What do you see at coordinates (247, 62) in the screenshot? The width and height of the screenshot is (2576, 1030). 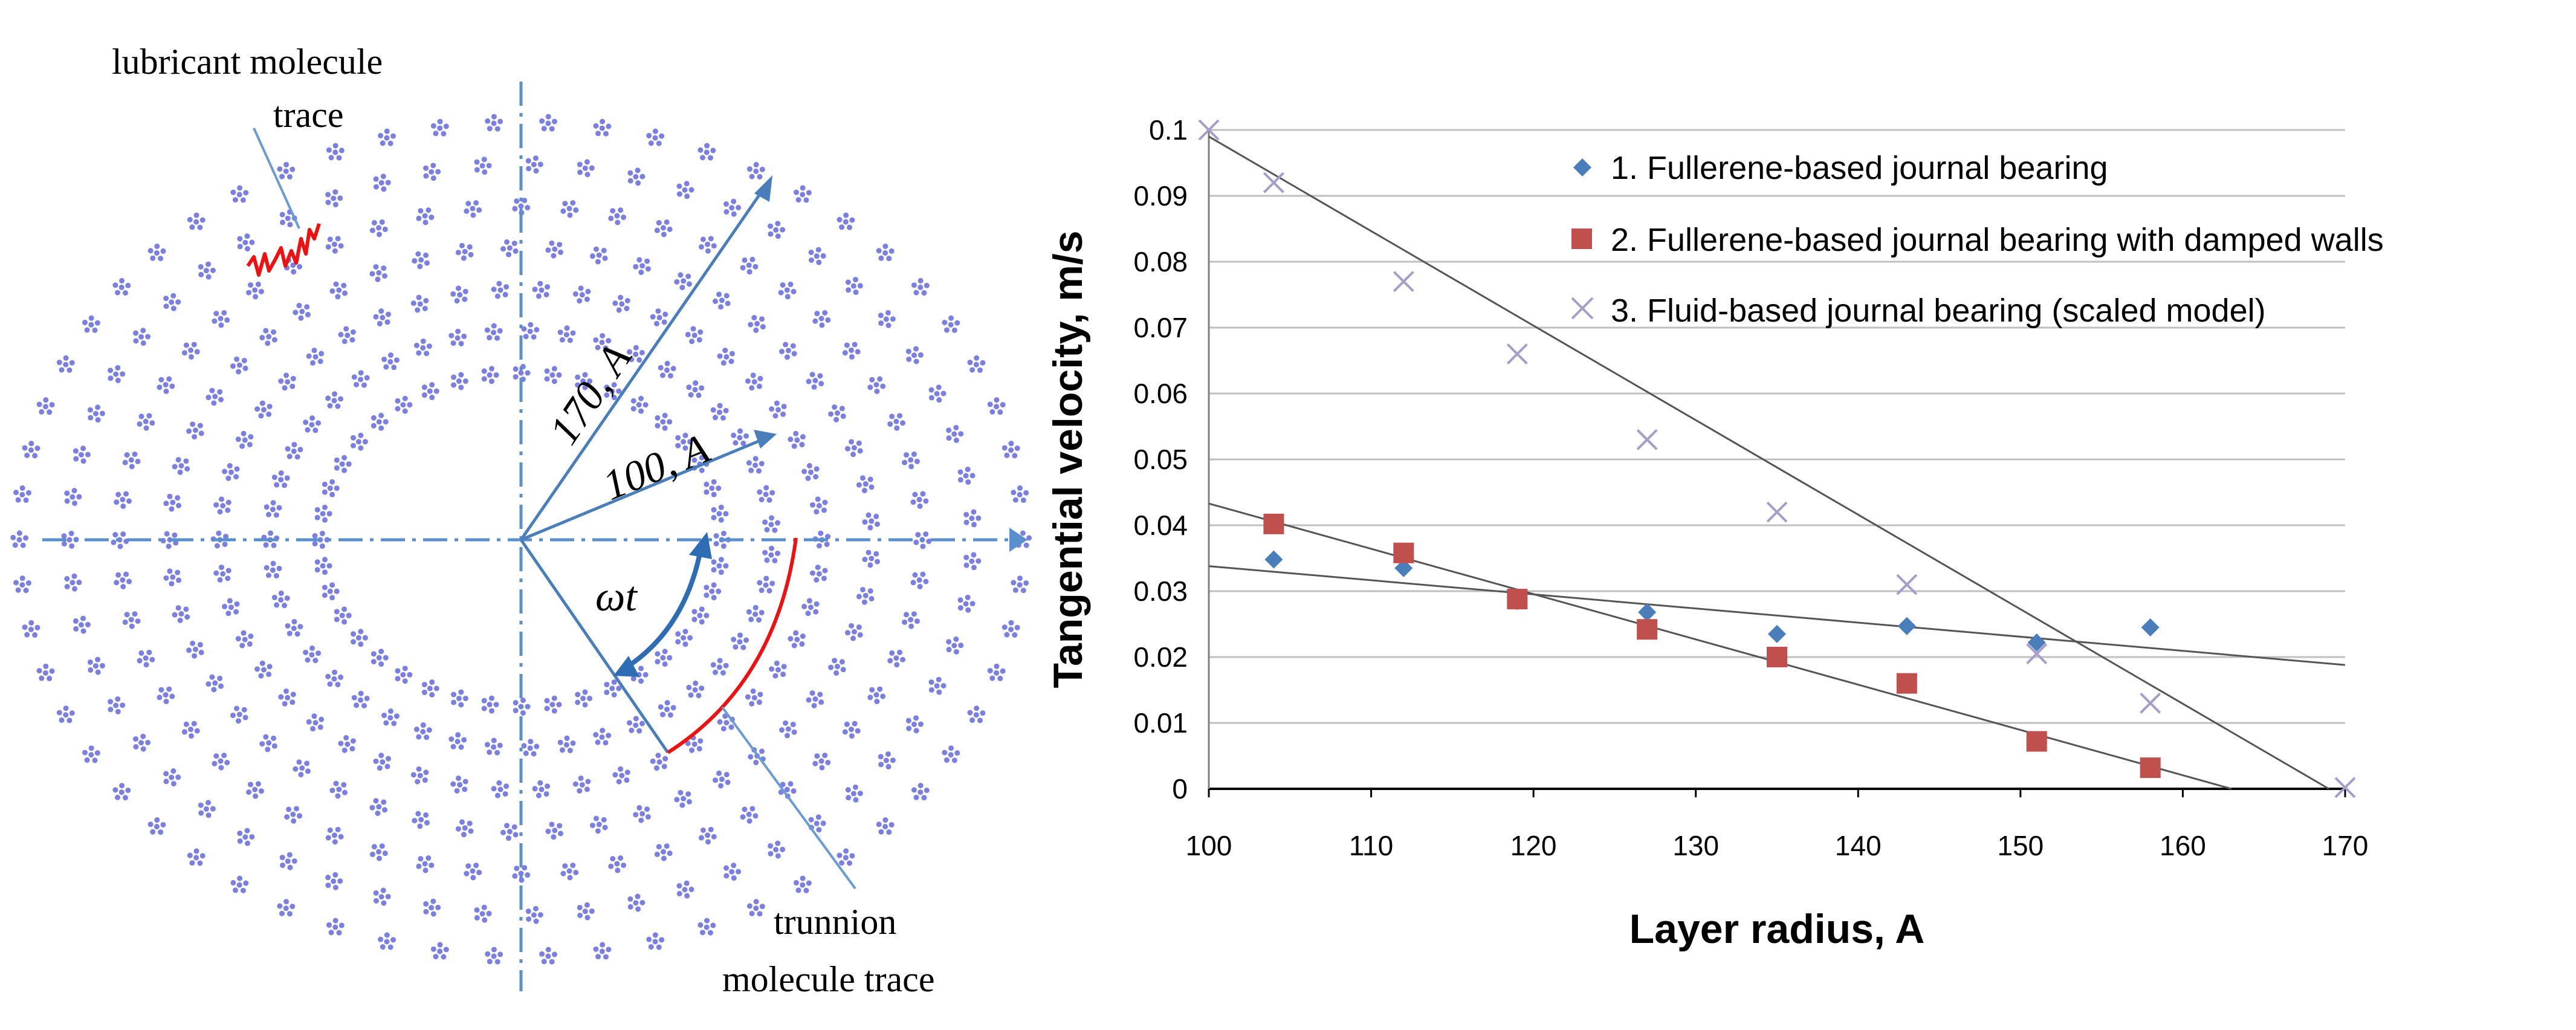 I see `lubricant-label-line1: lubricant molecule` at bounding box center [247, 62].